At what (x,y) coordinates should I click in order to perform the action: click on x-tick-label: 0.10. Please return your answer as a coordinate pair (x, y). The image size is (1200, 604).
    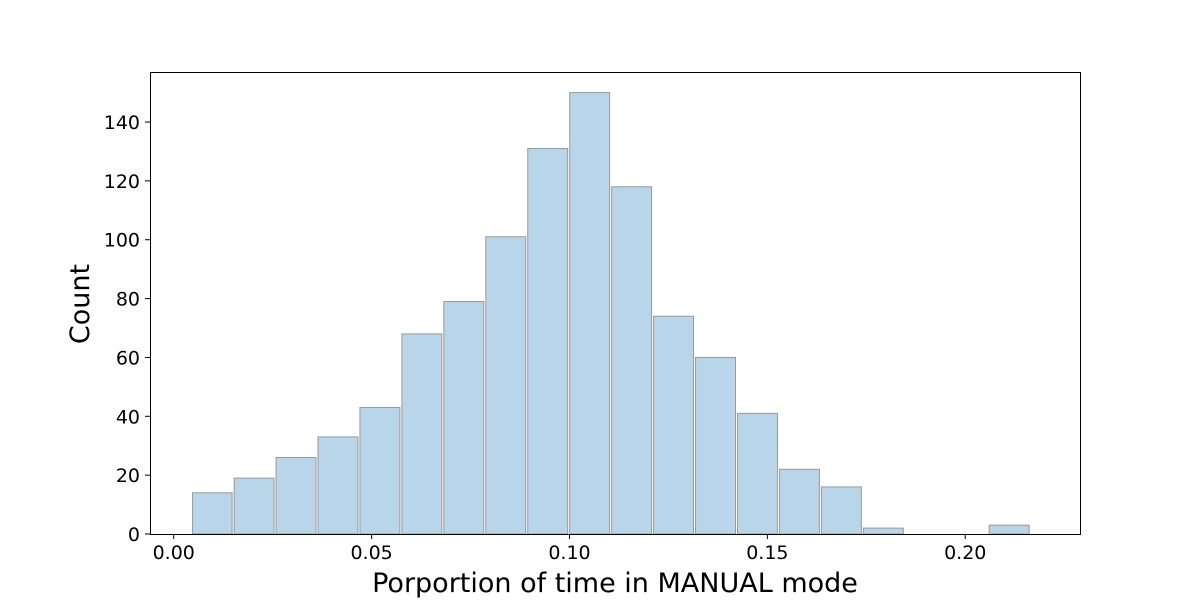
    Looking at the image, I should click on (569, 553).